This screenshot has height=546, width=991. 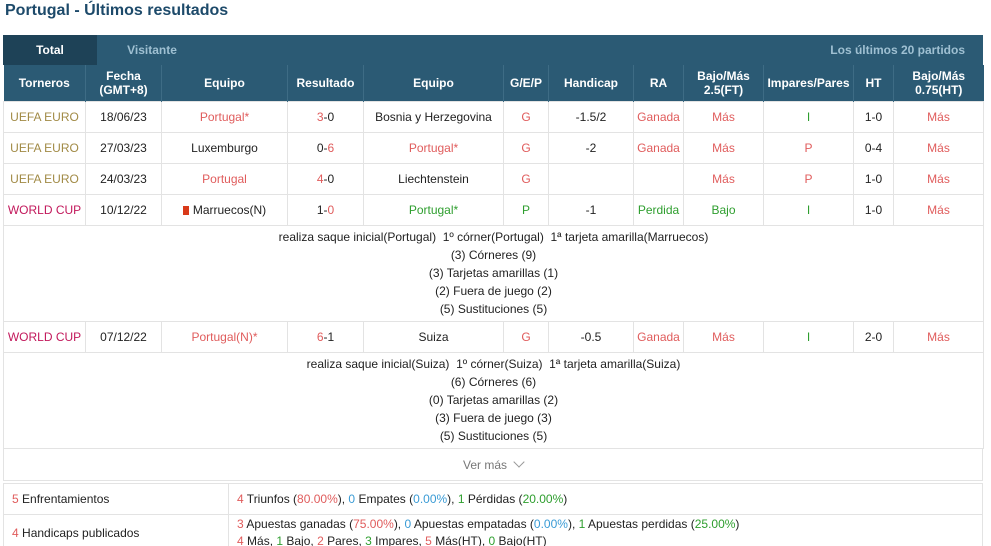 I want to click on detail-line: (6) Córneres (6), so click(x=493, y=381).